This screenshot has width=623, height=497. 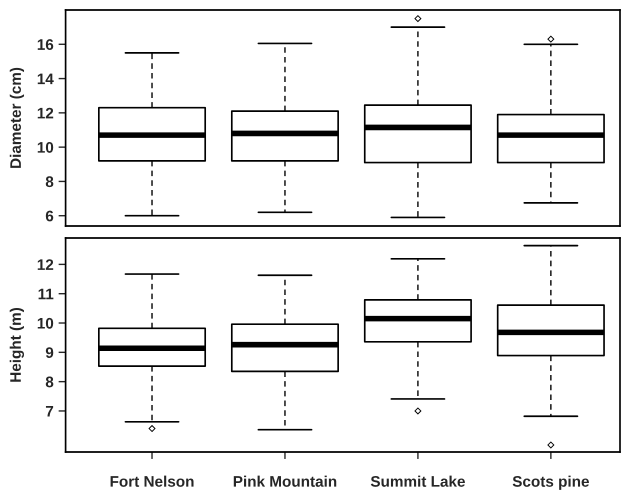 I want to click on y-tick-label: 7, so click(x=50, y=411).